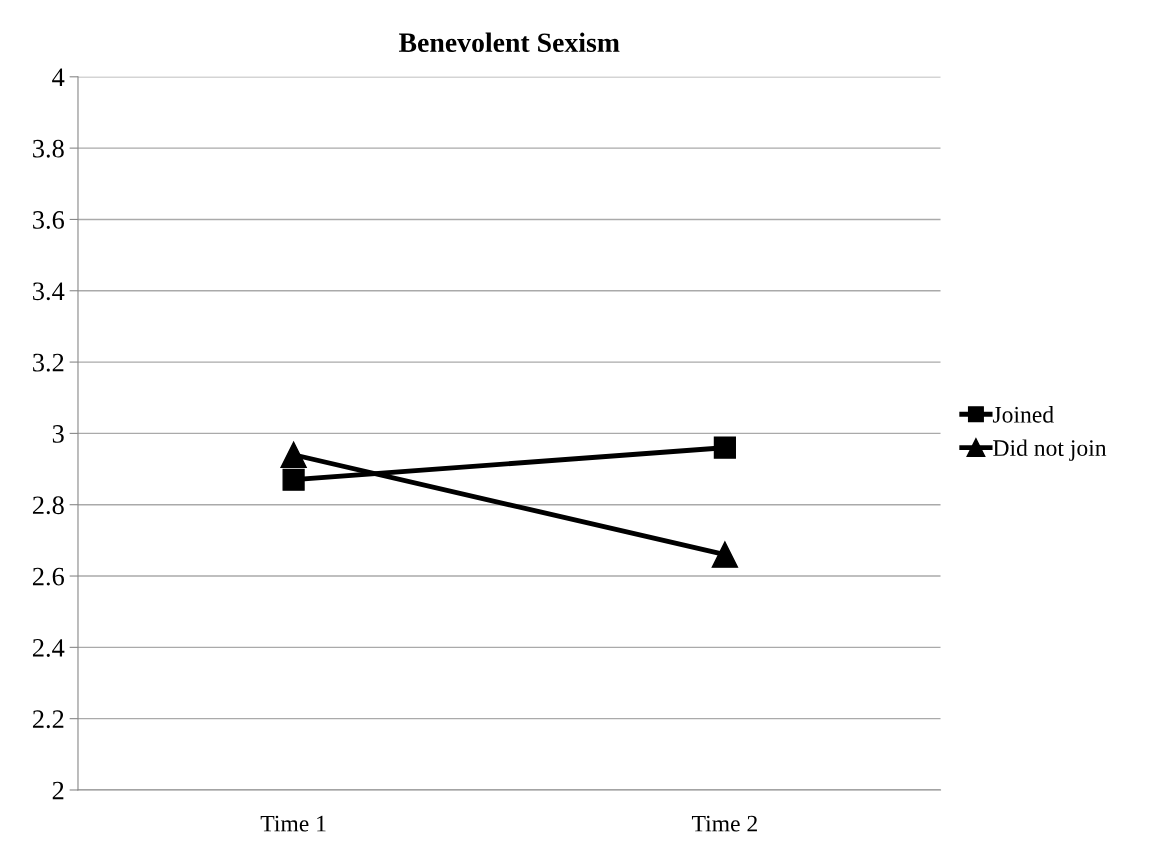 Image resolution: width=1164 pixels, height=844 pixels. I want to click on chart-title: Benevolent Sexism, so click(509, 42).